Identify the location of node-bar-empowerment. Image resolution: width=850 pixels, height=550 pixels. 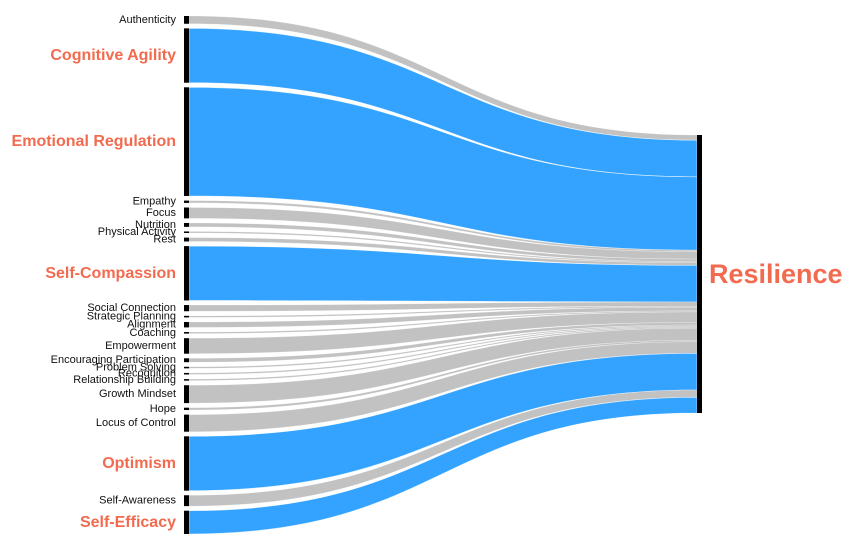
(186, 346).